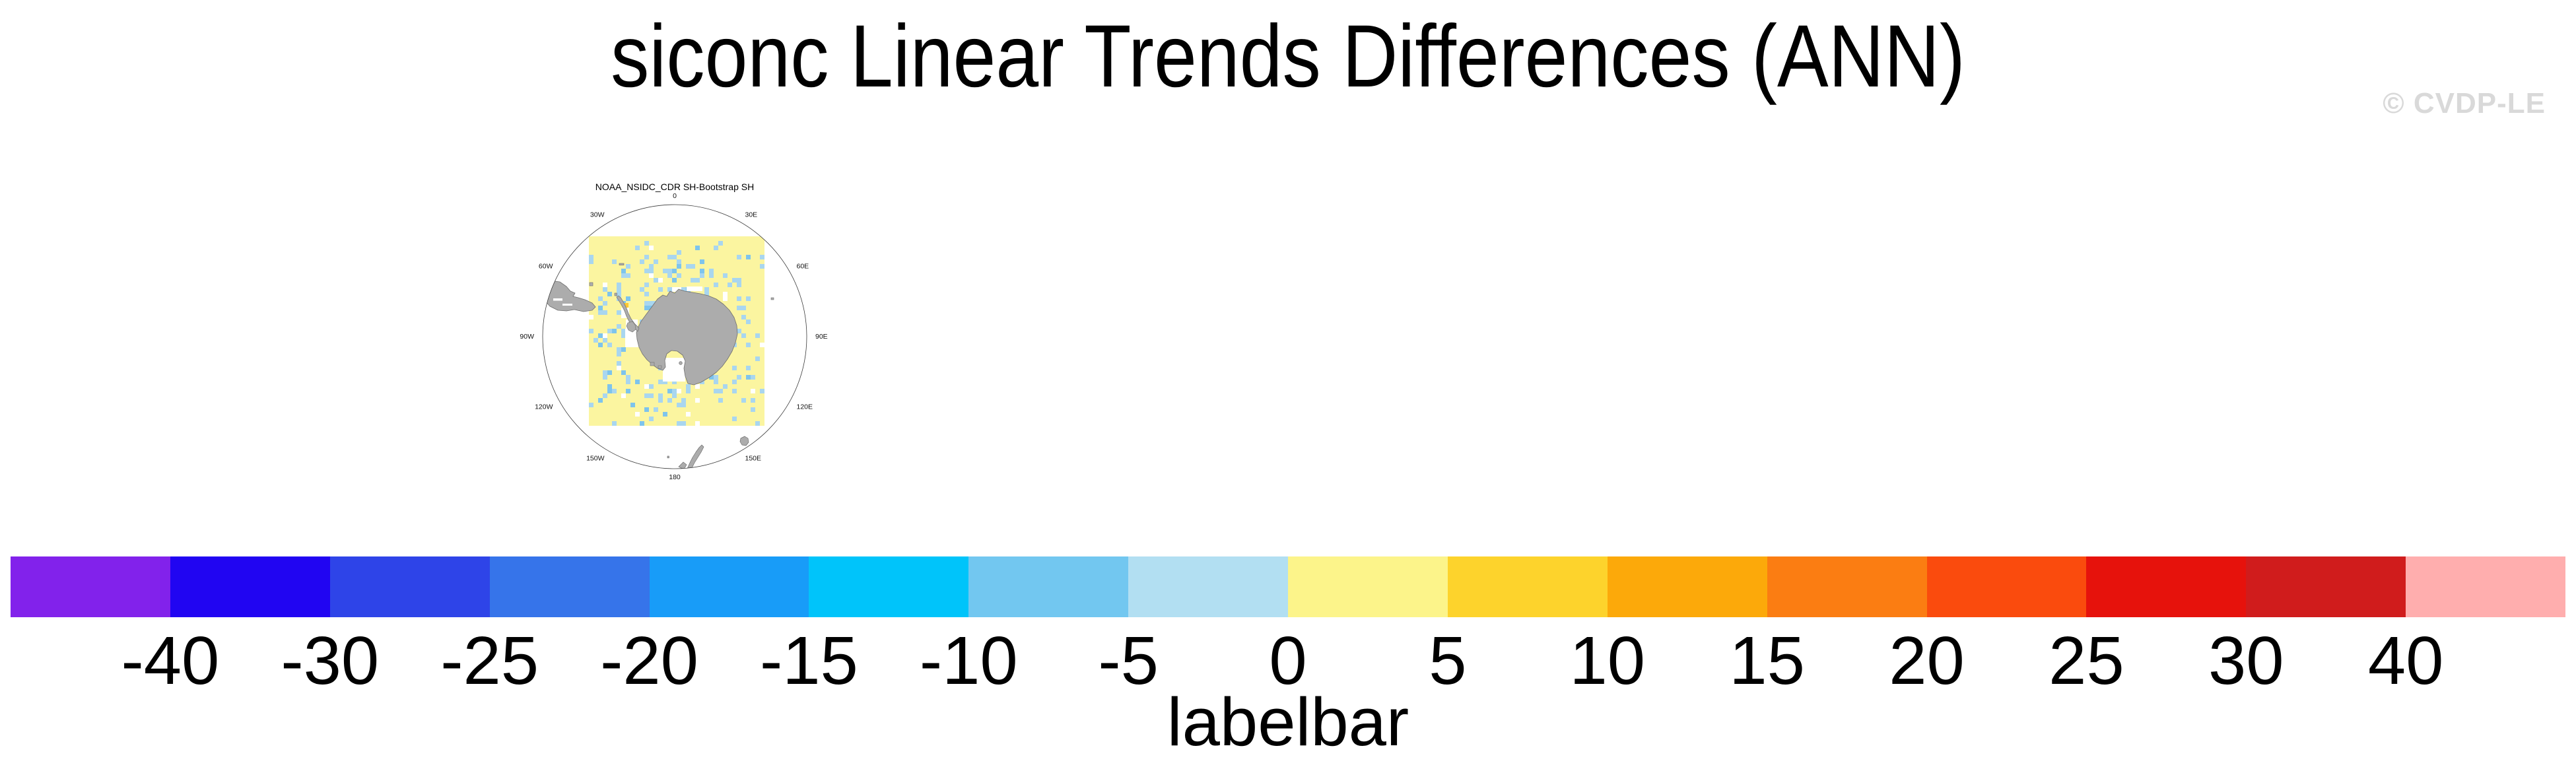 This screenshot has height=773, width=2576. Describe the element at coordinates (489, 660) in the screenshot. I see `colorbar-tick--25: -25` at that location.